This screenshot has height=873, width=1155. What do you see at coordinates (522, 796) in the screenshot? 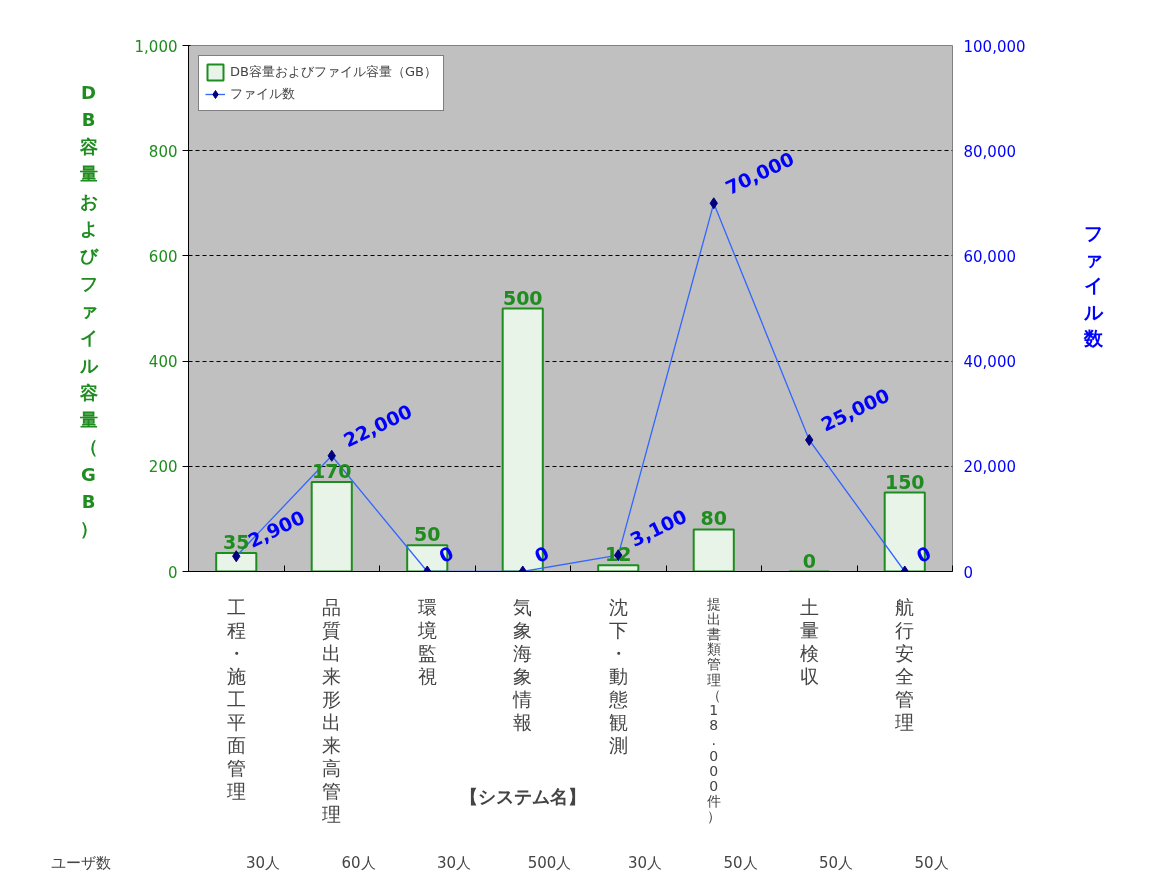
I see `x-axis-title: 【システム名】` at bounding box center [522, 796].